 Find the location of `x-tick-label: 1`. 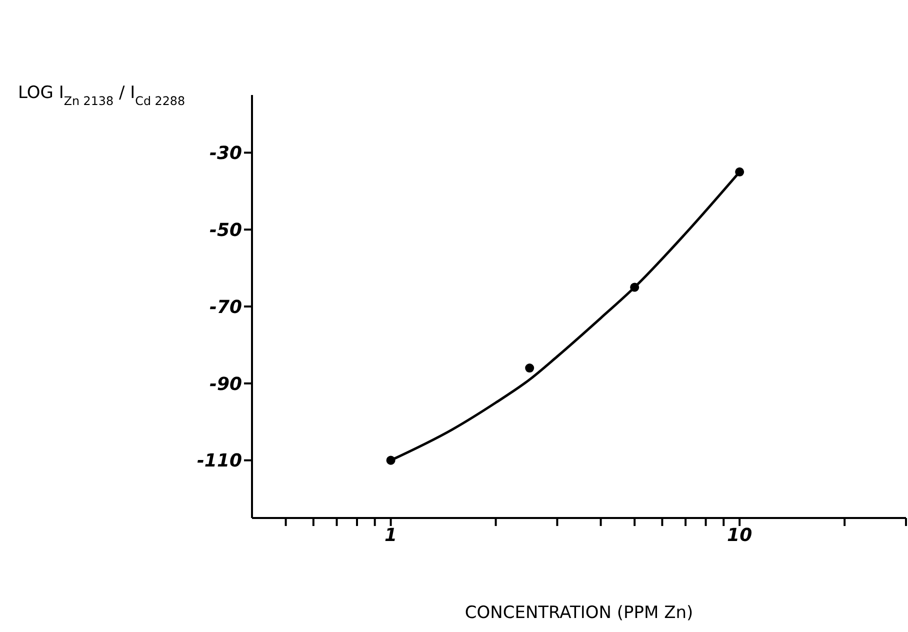

x-tick-label: 1 is located at coordinates (391, 535).